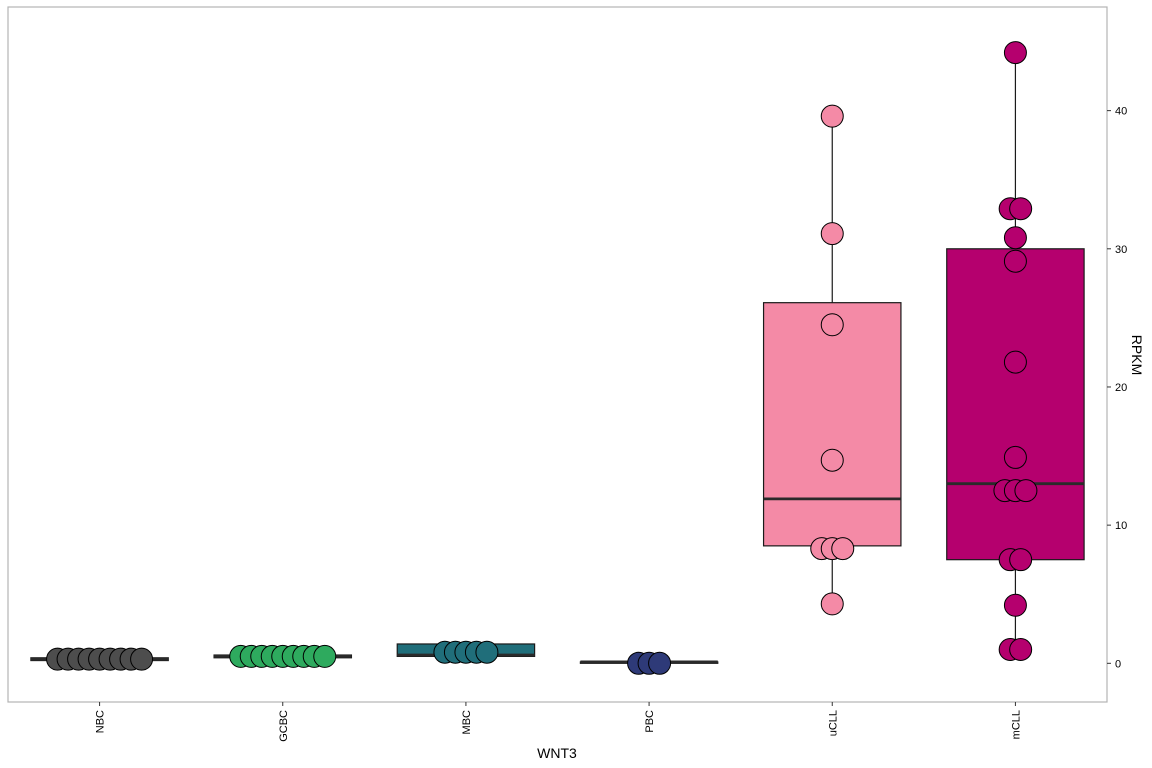 The width and height of the screenshot is (1152, 768). What do you see at coordinates (650, 721) in the screenshot?
I see `x-tick-label: PBC` at bounding box center [650, 721].